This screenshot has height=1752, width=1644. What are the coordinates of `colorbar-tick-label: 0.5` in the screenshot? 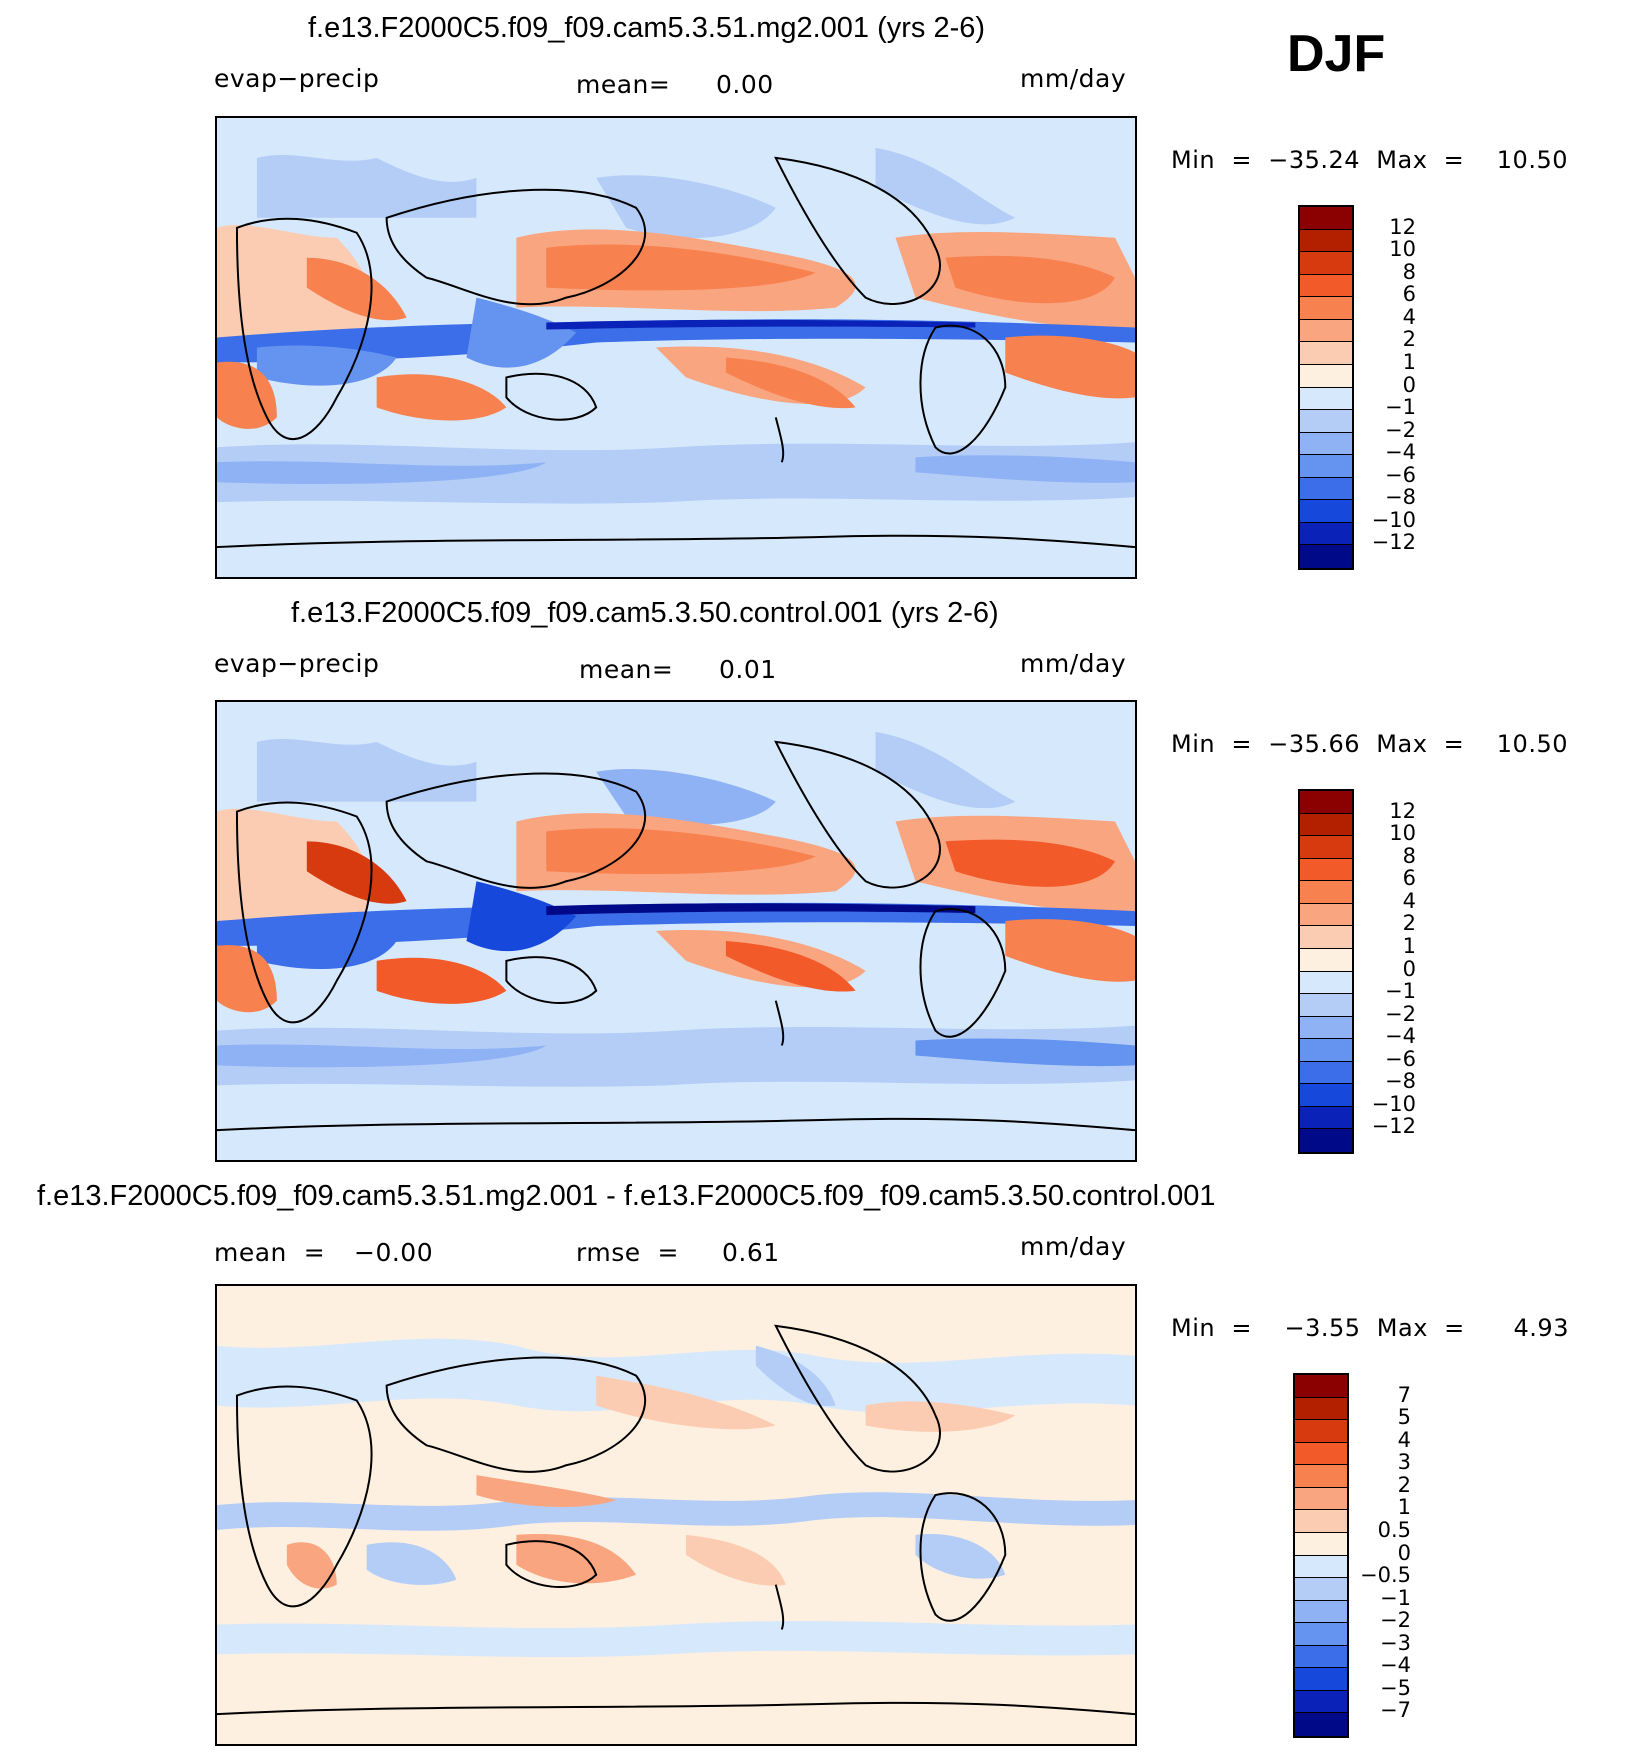 It's located at (1394, 1529).